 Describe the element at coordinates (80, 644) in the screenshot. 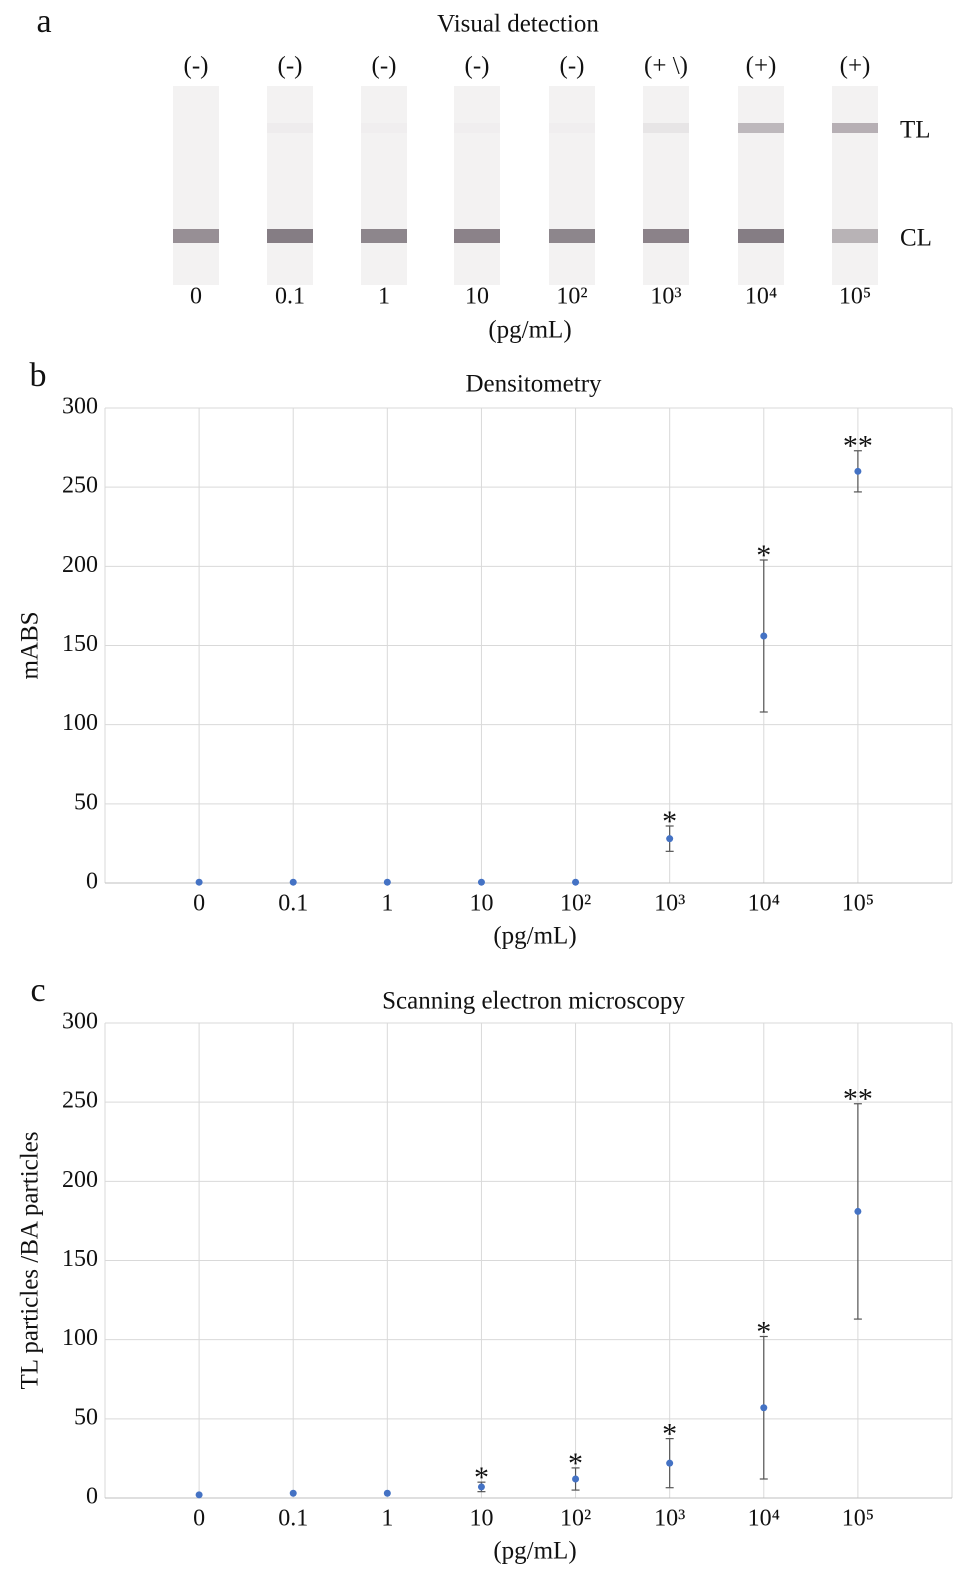

I see `y-tick-label: 150` at that location.